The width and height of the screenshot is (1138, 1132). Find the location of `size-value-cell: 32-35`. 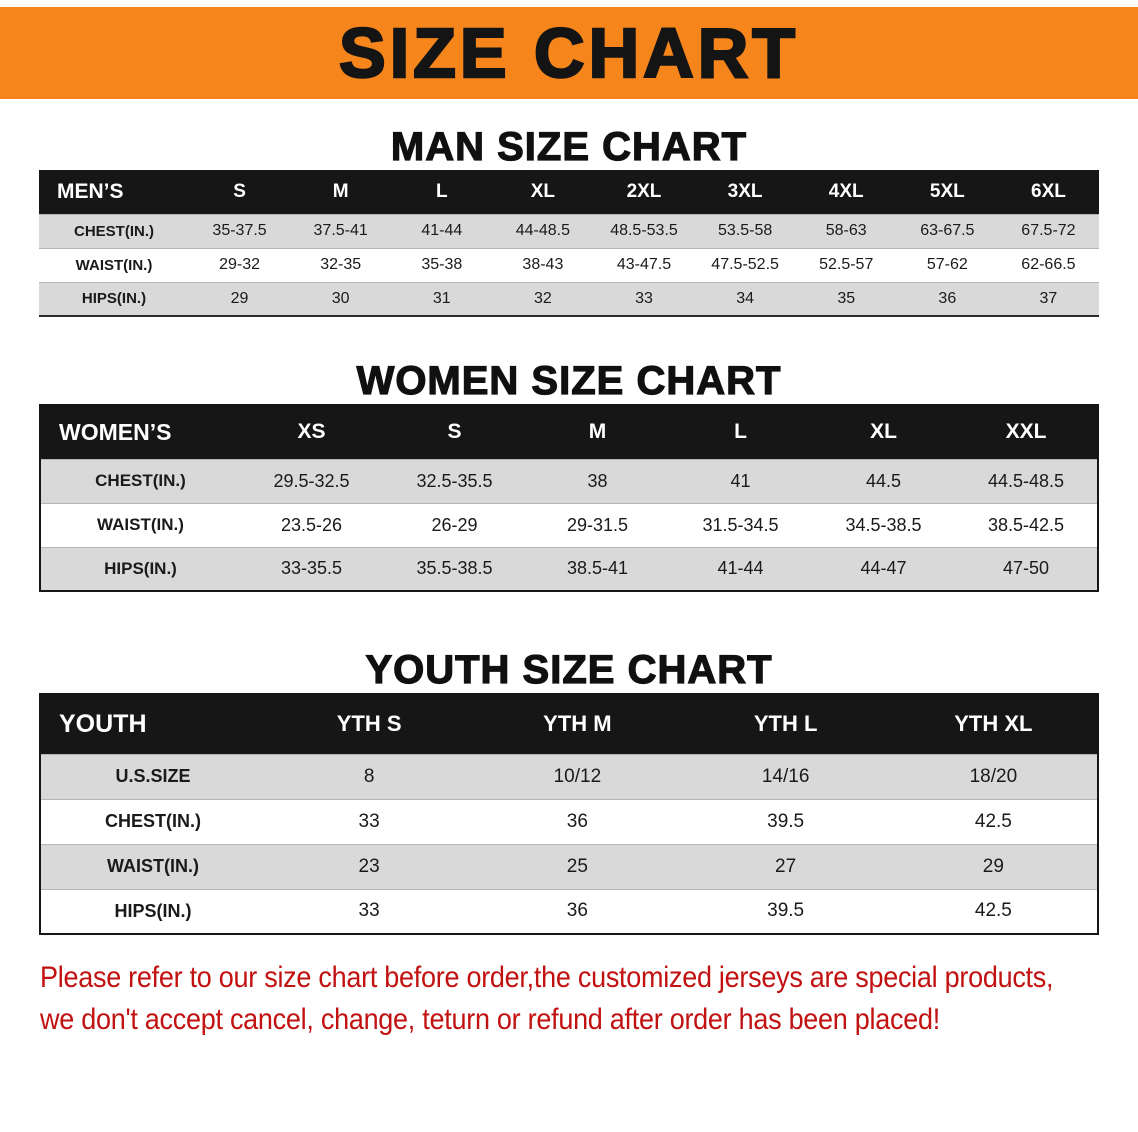

size-value-cell: 32-35 is located at coordinates (341, 264).